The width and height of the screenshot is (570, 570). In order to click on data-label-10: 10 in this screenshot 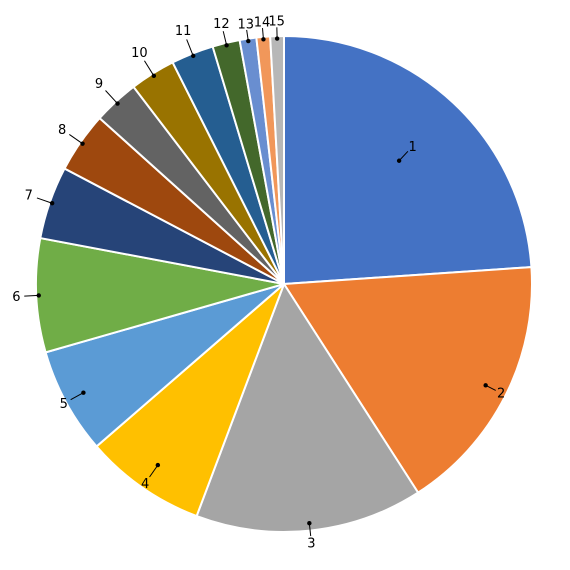, I will do `click(139, 53)`.